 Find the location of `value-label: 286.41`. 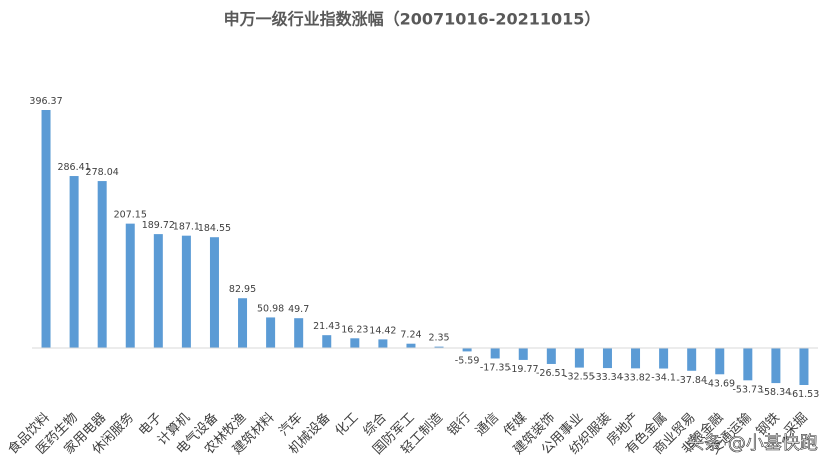

value-label: 286.41 is located at coordinates (73, 167).